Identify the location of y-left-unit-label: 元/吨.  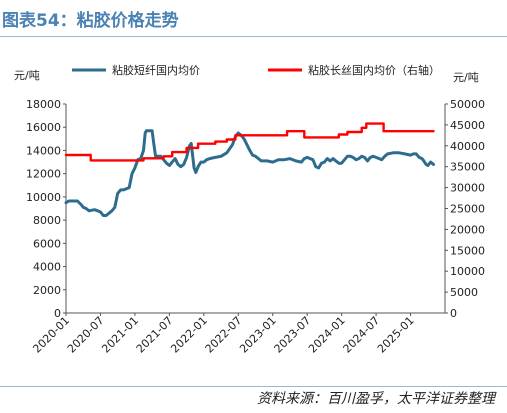
(27, 75).